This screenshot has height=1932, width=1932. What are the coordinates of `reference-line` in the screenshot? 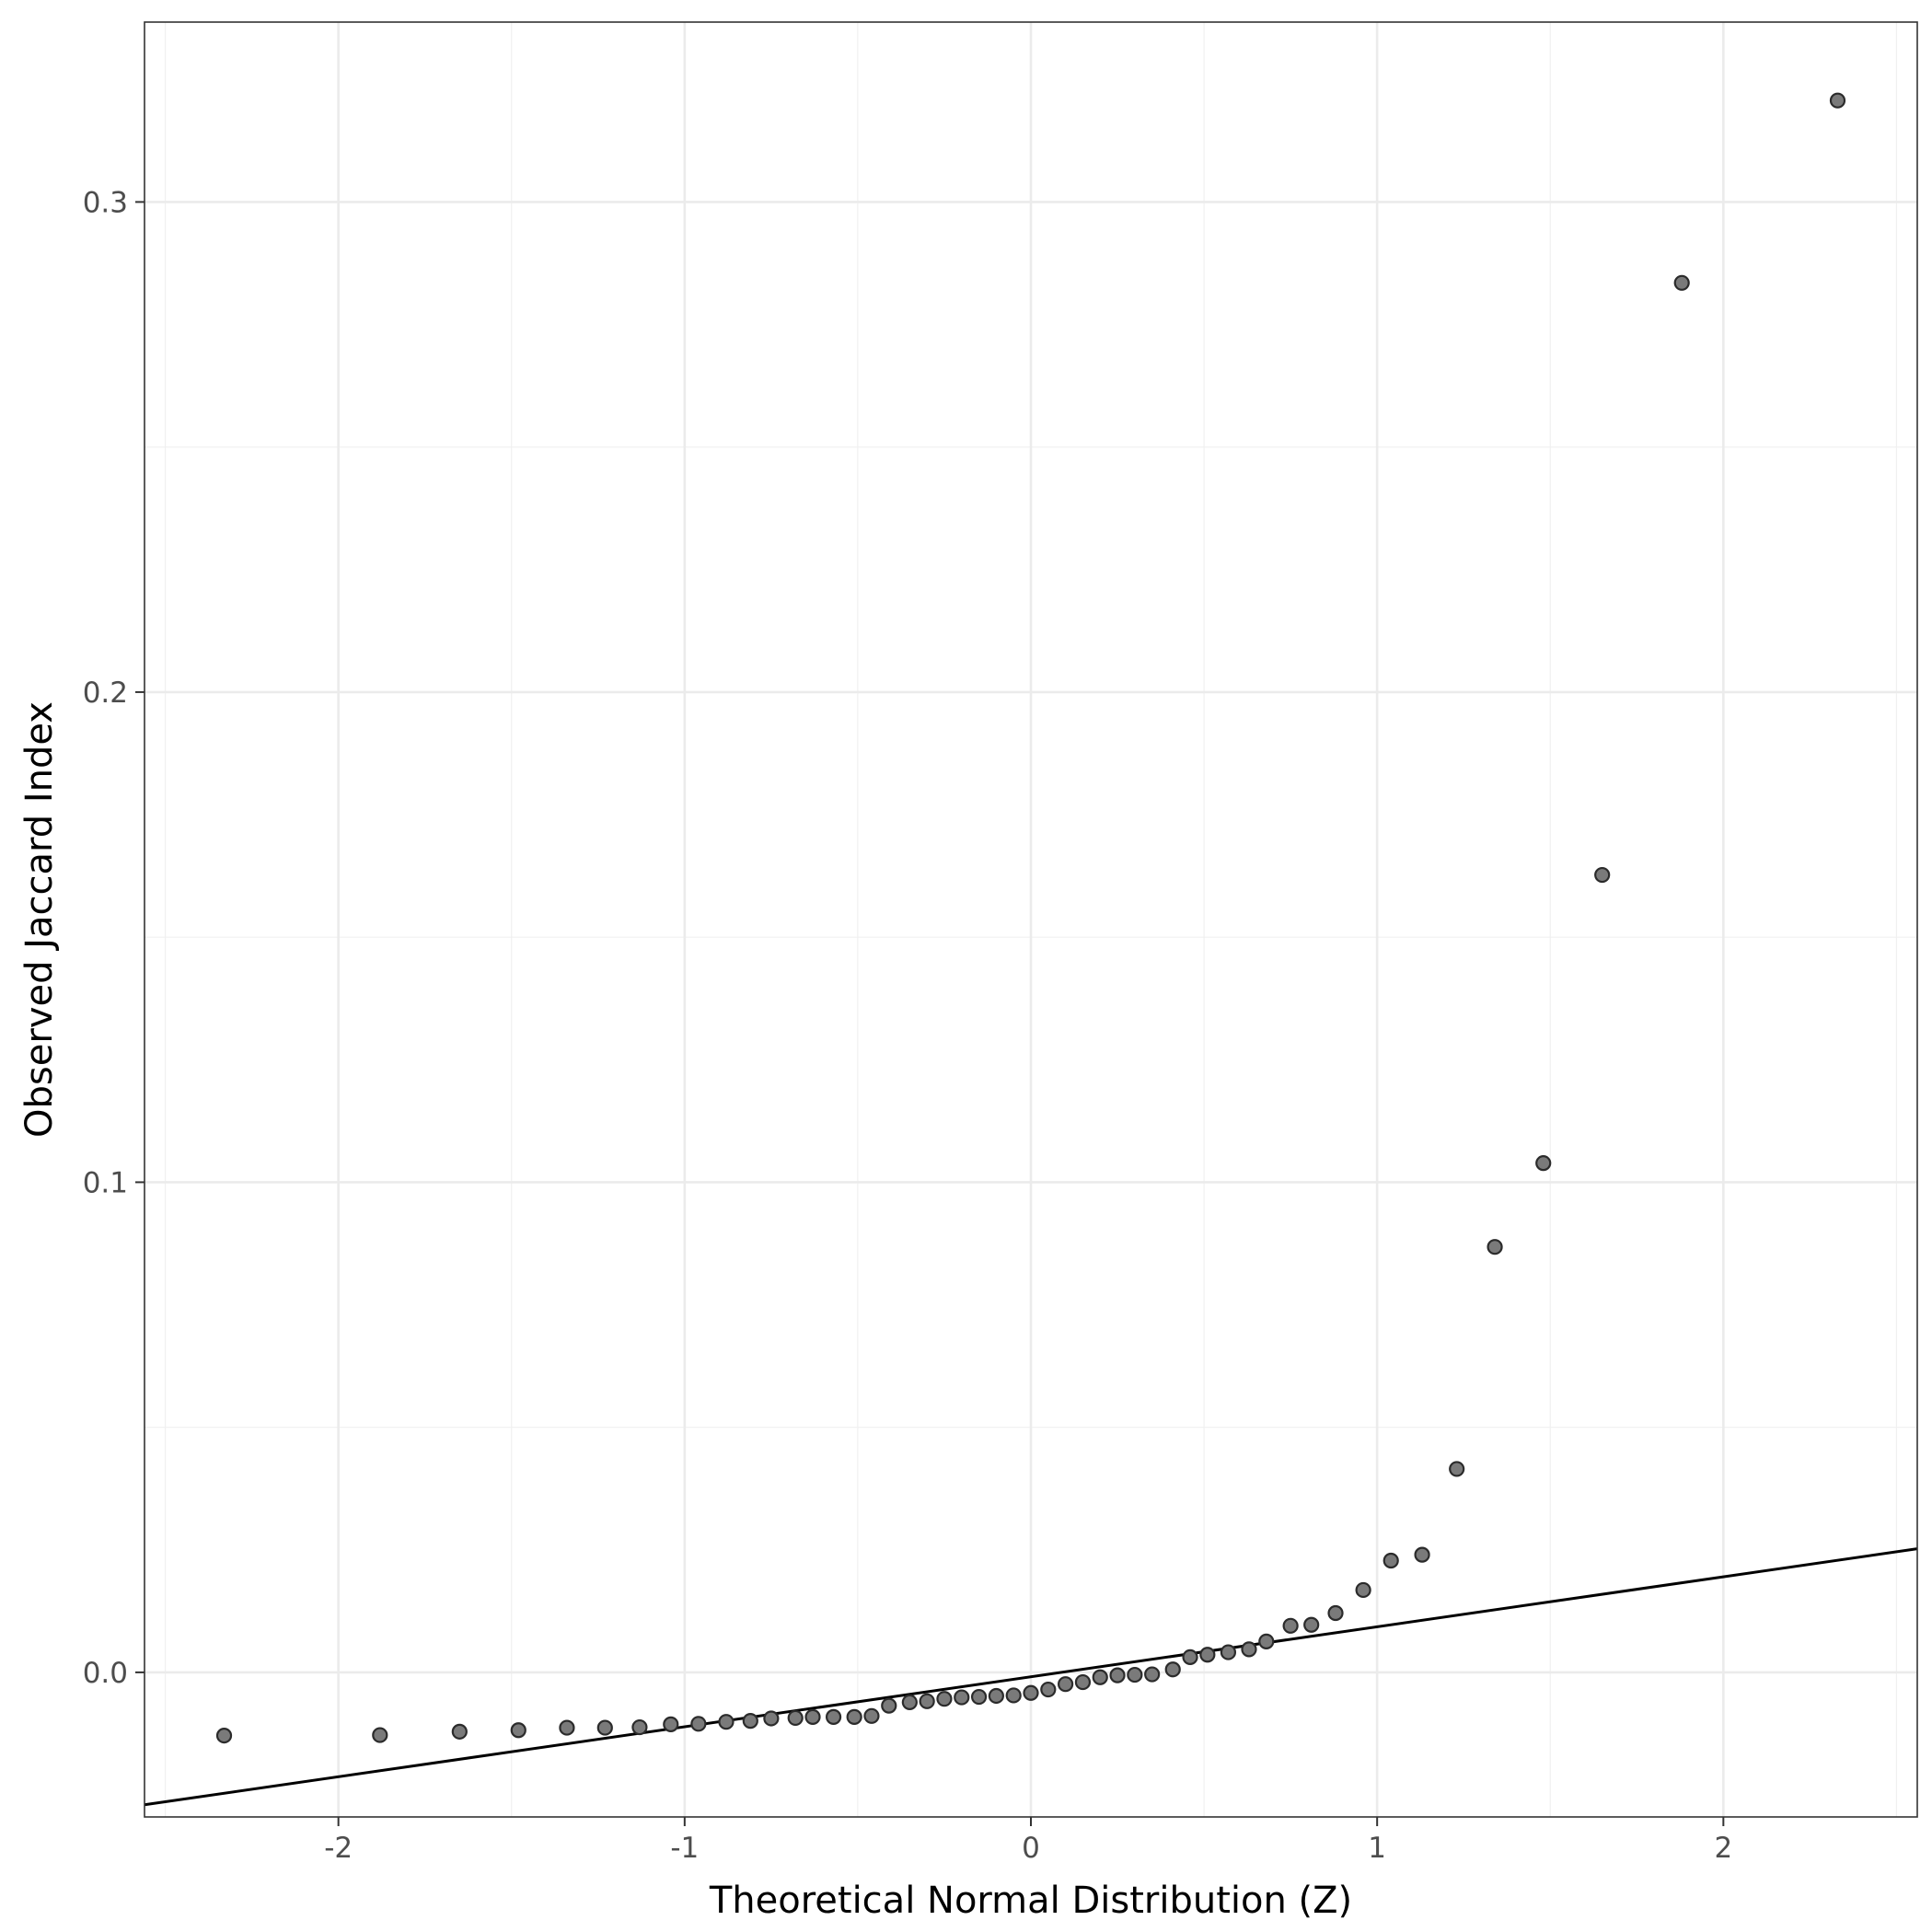 It's located at (1031, 1677).